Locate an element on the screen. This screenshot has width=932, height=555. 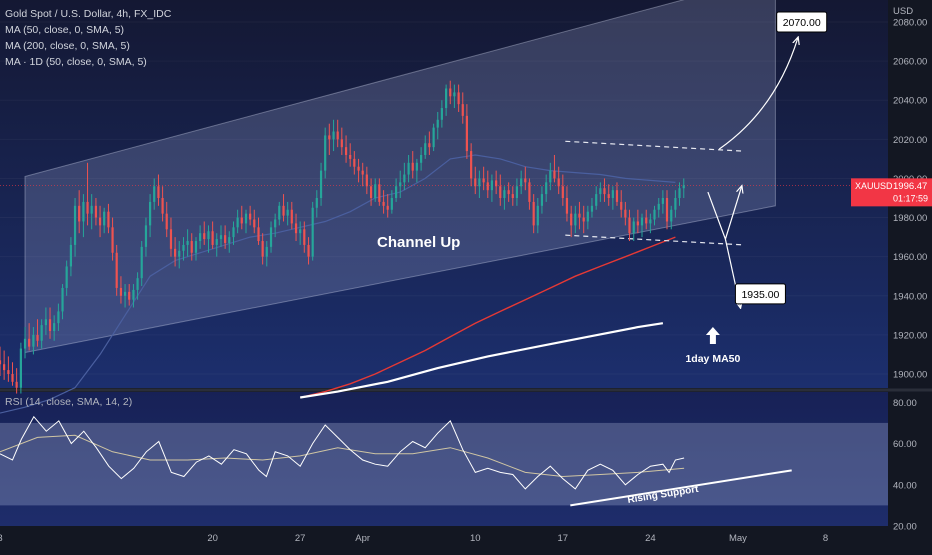
indicator-ma50: MA (50, close, 0, SMA, 5) is located at coordinates (65, 30).